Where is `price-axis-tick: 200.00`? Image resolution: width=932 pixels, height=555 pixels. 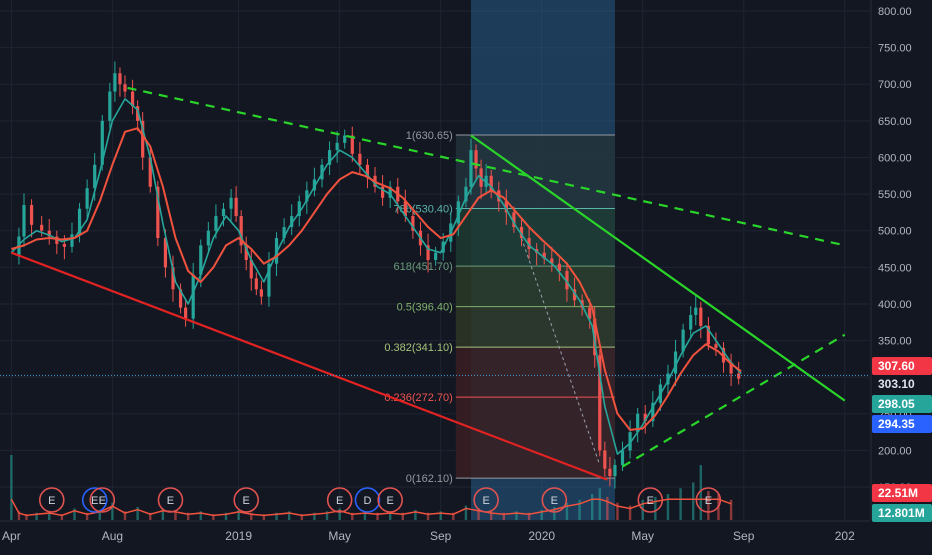 price-axis-tick: 200.00 is located at coordinates (895, 451).